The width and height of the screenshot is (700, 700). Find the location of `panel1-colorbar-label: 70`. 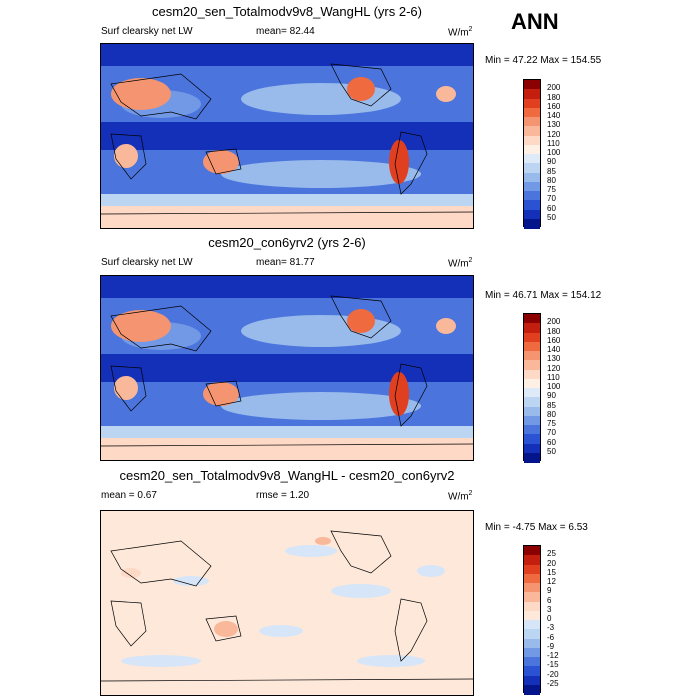

panel1-colorbar-label: 70 is located at coordinates (551, 199).